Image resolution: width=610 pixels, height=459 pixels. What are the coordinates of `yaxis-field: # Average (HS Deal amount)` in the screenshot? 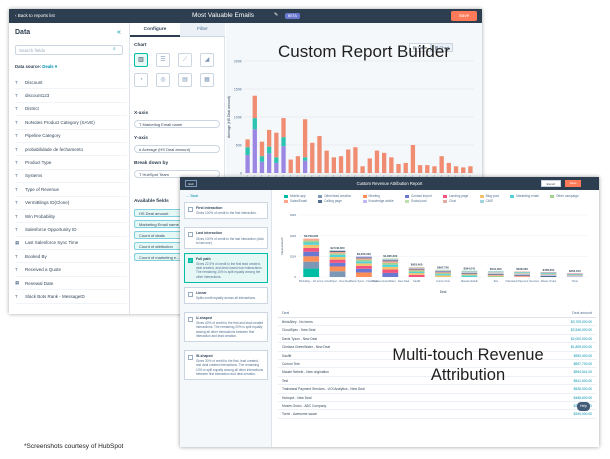 It's located at (177, 149).